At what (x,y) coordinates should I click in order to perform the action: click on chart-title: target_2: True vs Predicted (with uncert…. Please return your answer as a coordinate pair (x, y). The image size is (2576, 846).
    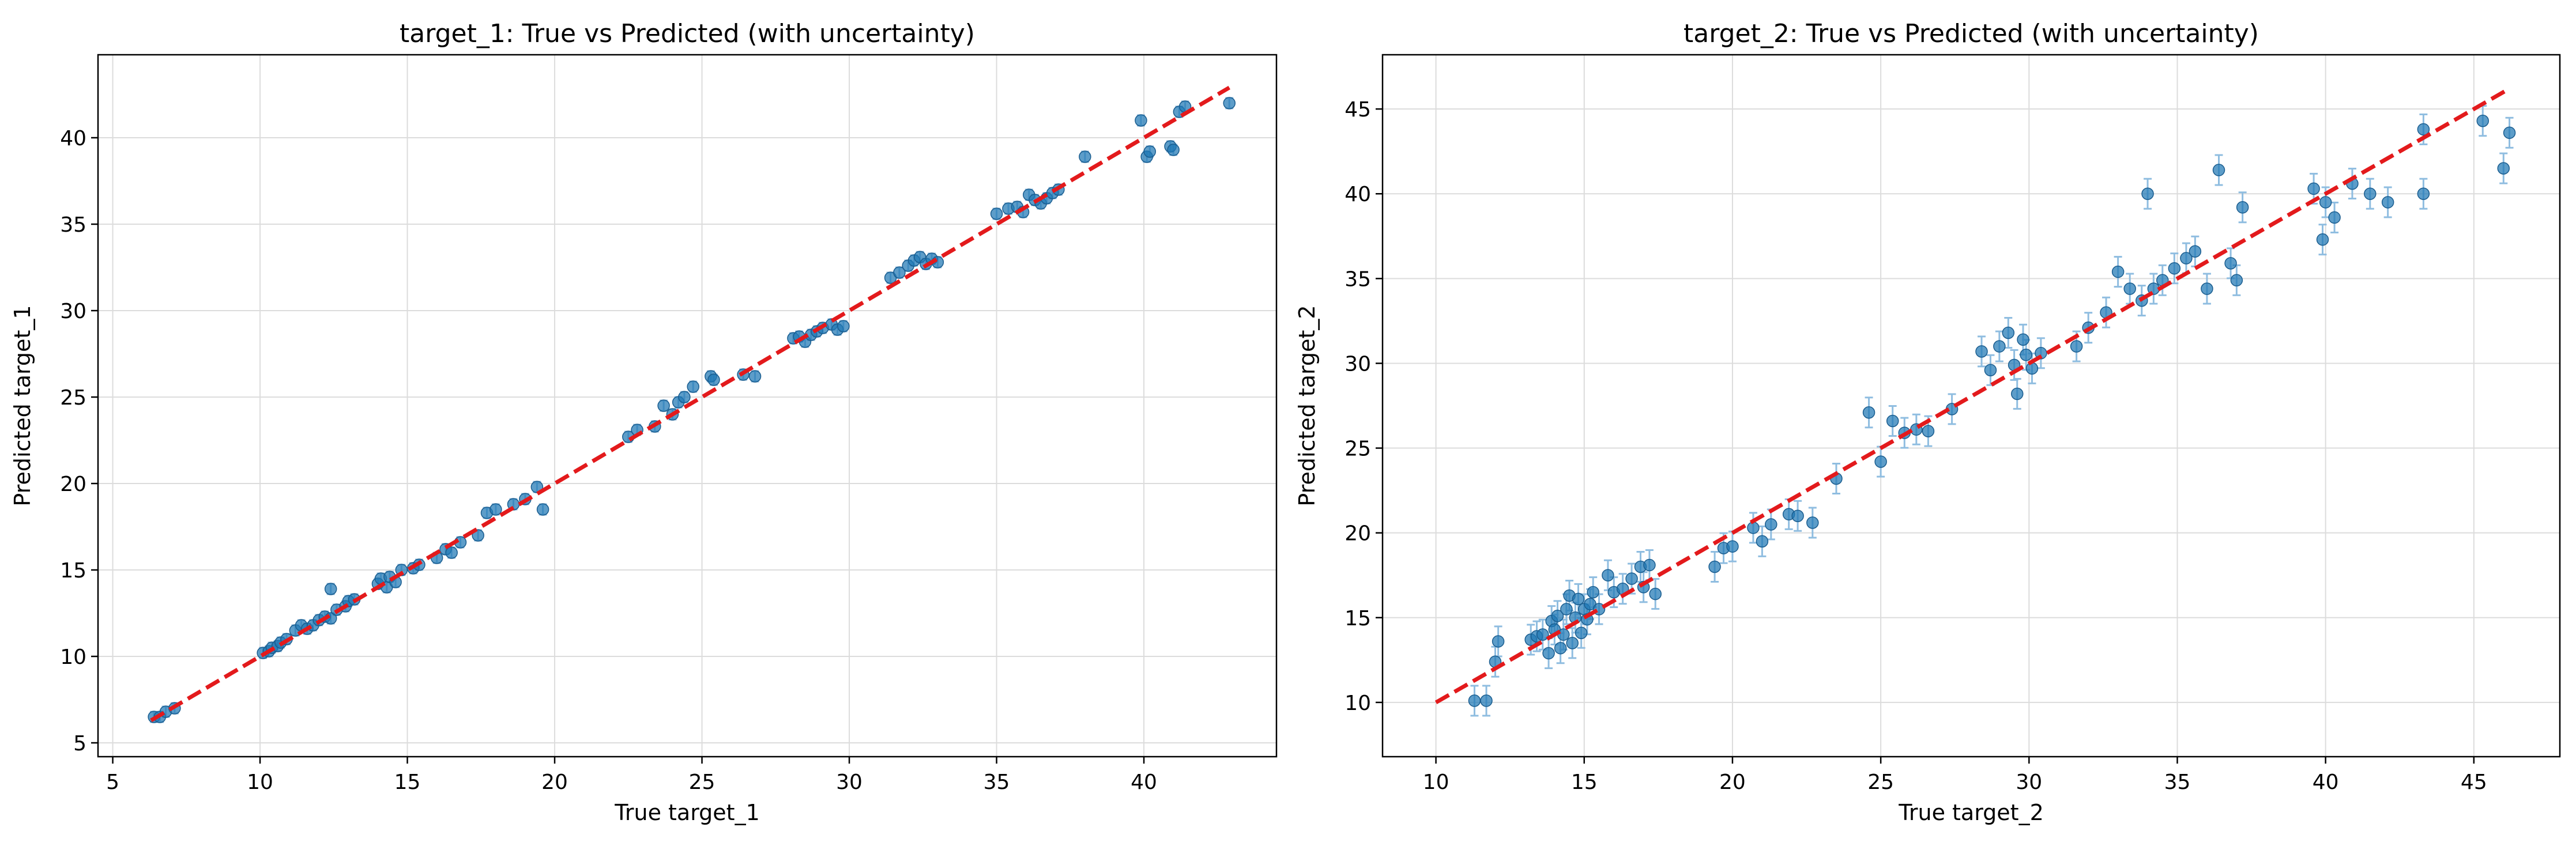
    Looking at the image, I should click on (1971, 33).